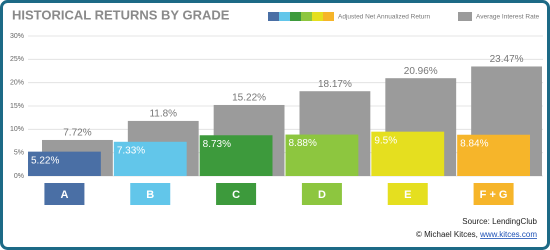  Describe the element at coordinates (19, 153) in the screenshot. I see `y-tick-label: 5%` at that location.